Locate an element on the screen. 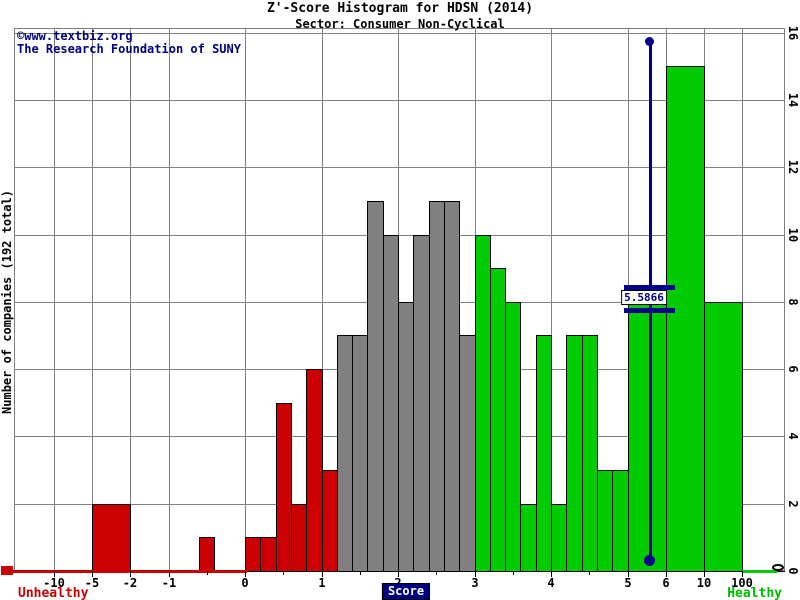  x-tick-label: 5 is located at coordinates (628, 583).